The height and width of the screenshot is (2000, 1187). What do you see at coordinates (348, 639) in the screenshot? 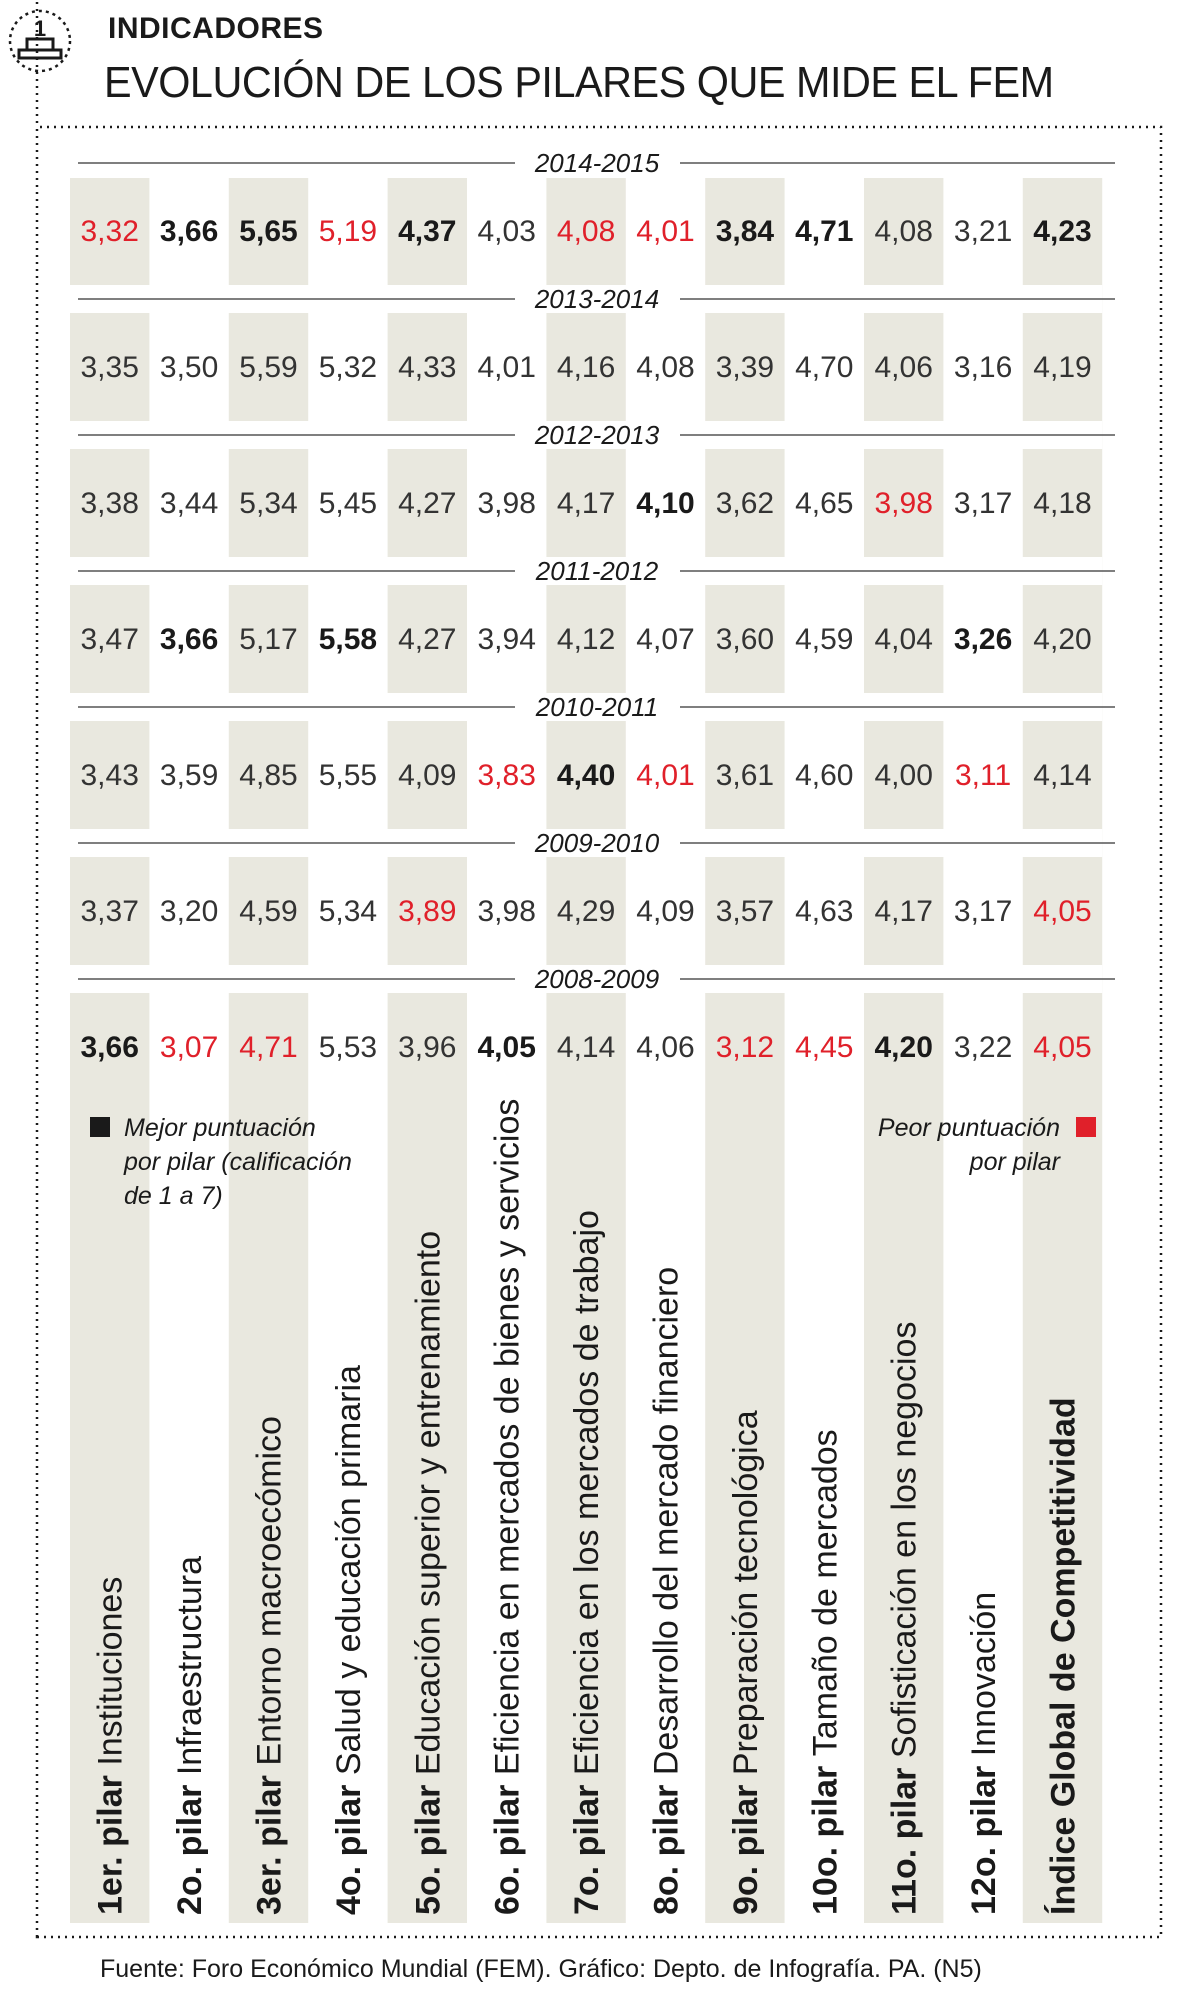
I see `value-cell: 5,58` at bounding box center [348, 639].